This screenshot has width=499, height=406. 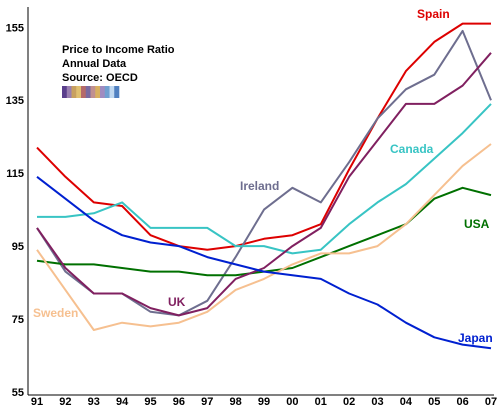 I want to click on chart-source: Source: OECD, so click(x=100, y=78).